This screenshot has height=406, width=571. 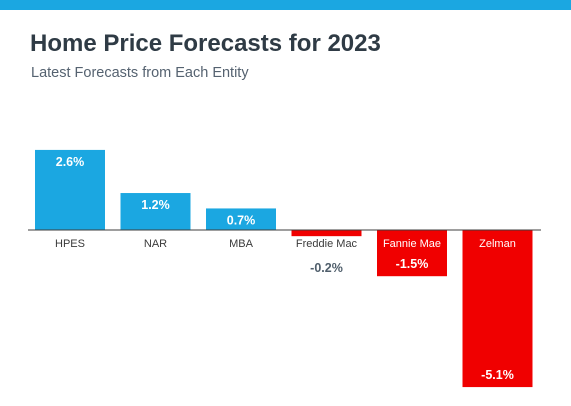 What do you see at coordinates (155, 205) in the screenshot?
I see `value-label-nar: 1.2%` at bounding box center [155, 205].